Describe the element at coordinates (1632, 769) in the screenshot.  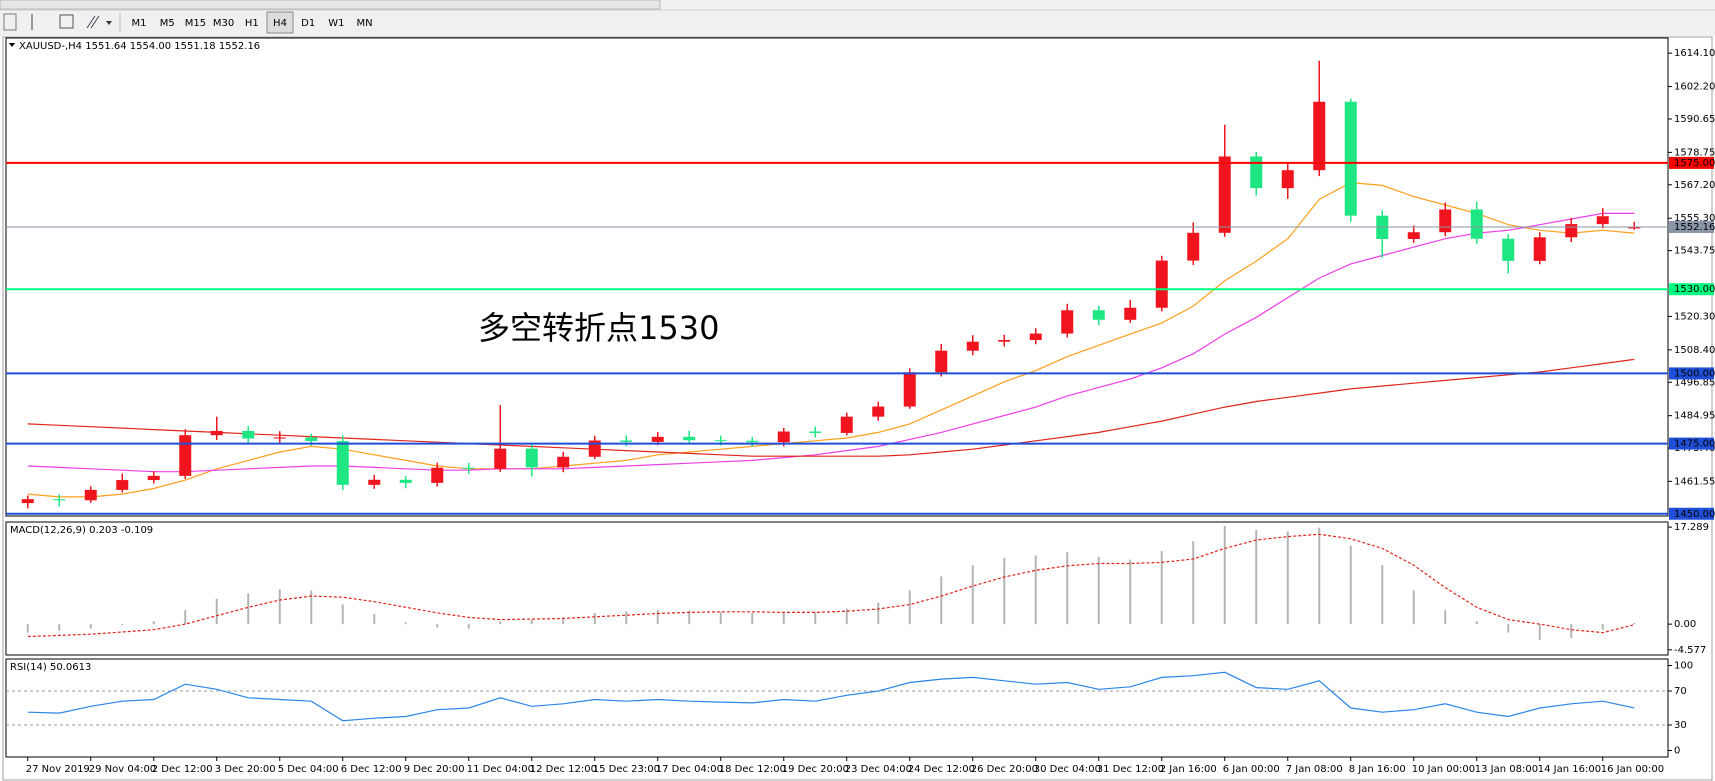
I see `x-tick-label: 16 Jan 00:00` at that location.